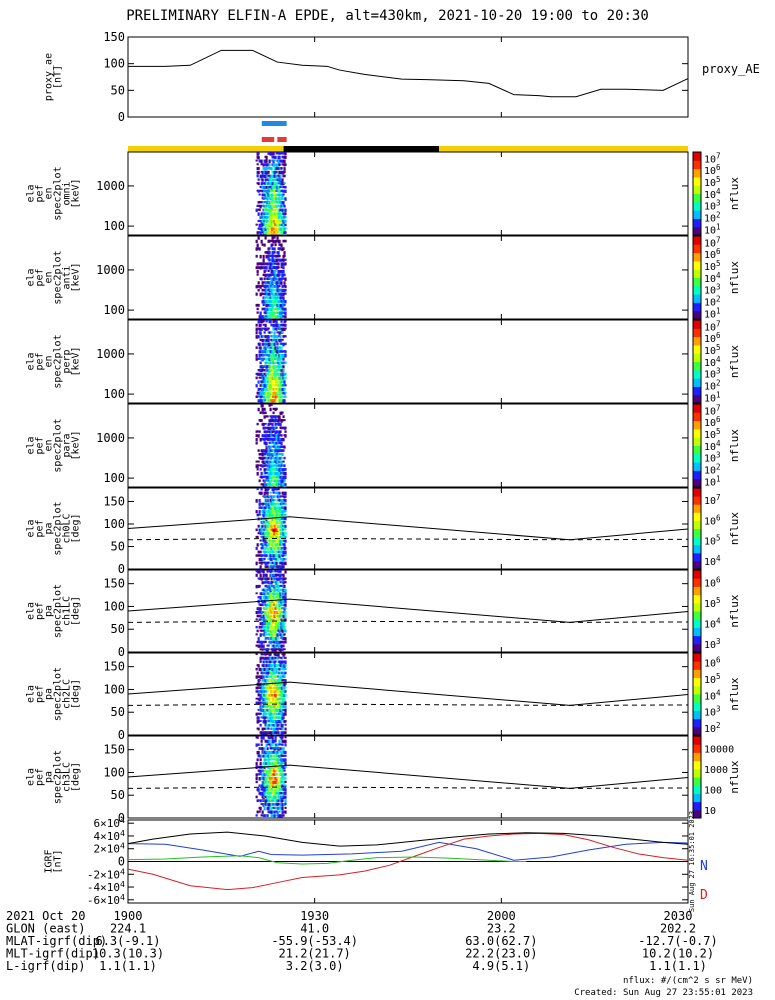  Describe the element at coordinates (712, 481) in the screenshot. I see `colorbar-tick-label: 10¹` at that location.